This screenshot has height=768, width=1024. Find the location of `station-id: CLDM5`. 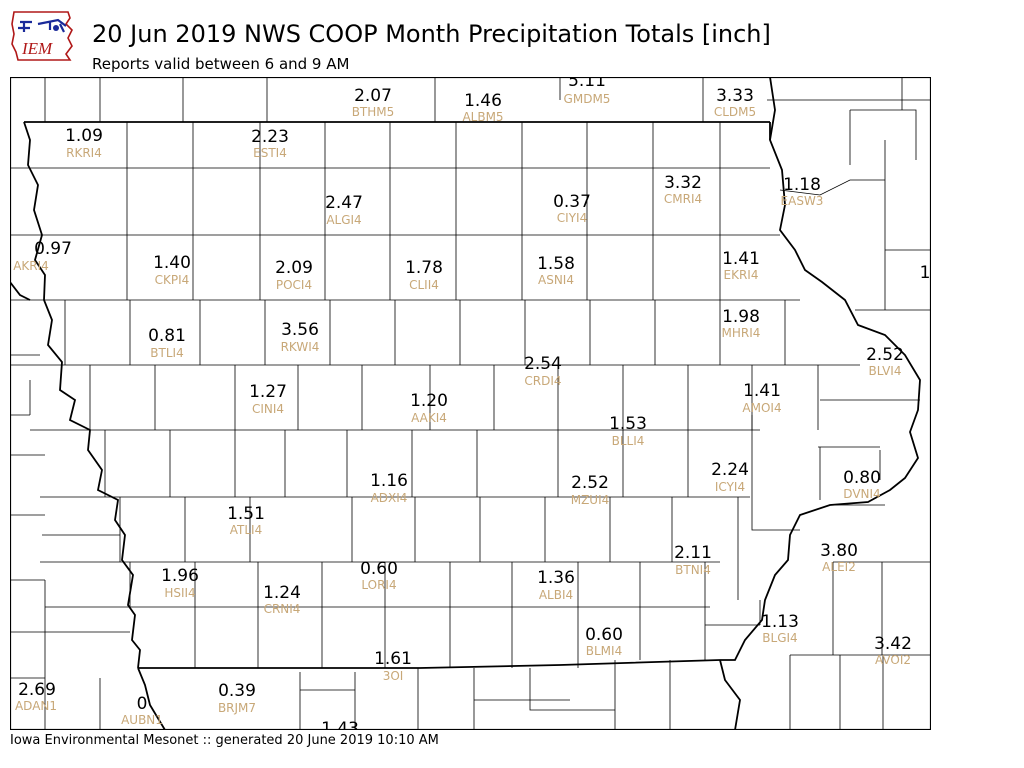

station-id: CLDM5 is located at coordinates (735, 112).